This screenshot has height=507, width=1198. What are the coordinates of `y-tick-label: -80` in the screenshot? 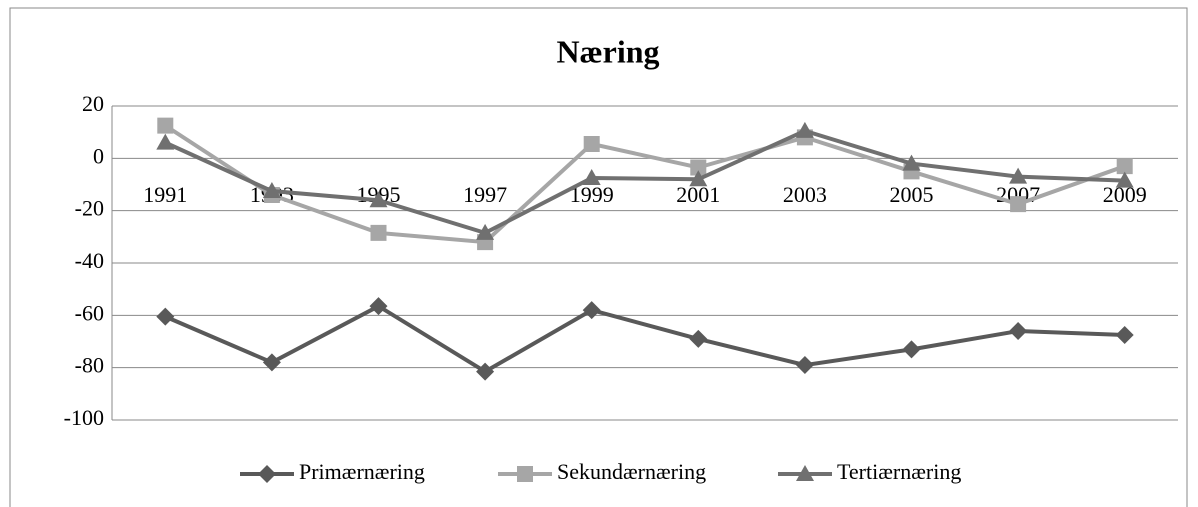 It's located at (89, 365).